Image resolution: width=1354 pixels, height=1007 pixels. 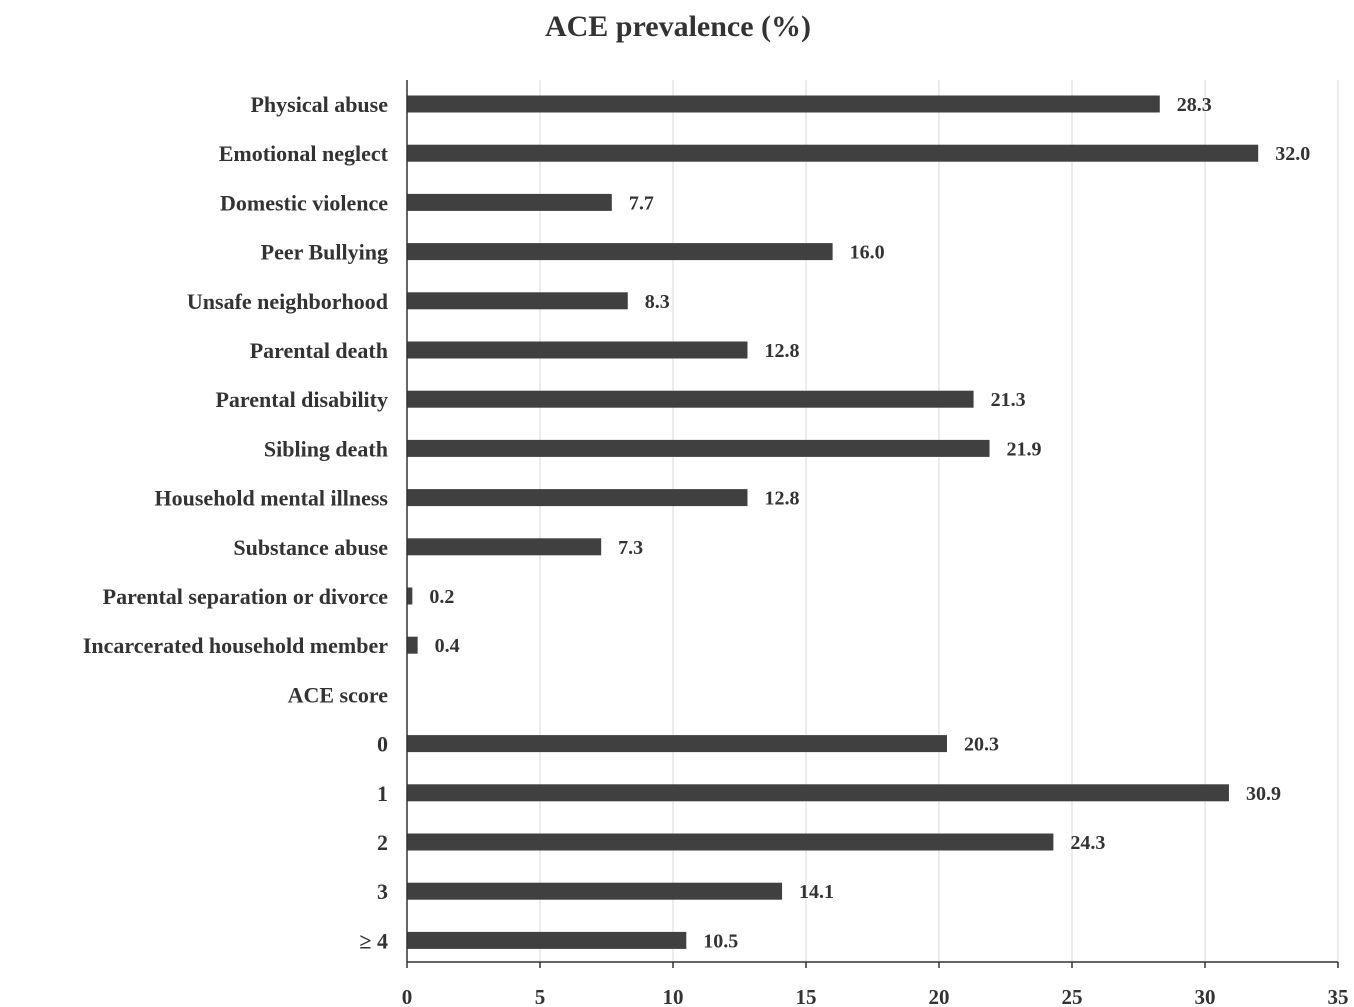 What do you see at coordinates (1008, 400) in the screenshot?
I see `data-label-row-6: 21.3` at bounding box center [1008, 400].